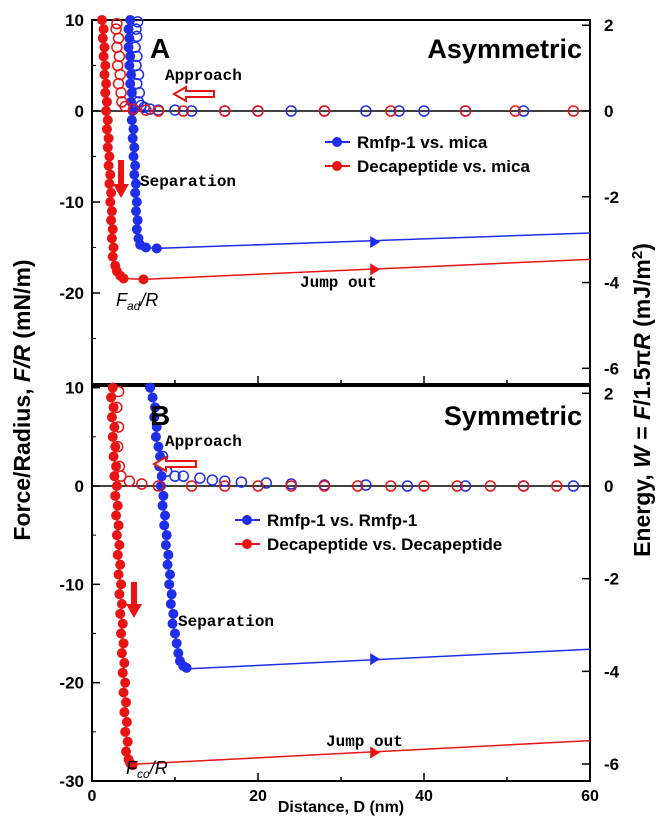 The image size is (666, 821). What do you see at coordinates (338, 283) in the screenshot?
I see `panel-a-jump-out-label: Jump out` at bounding box center [338, 283].